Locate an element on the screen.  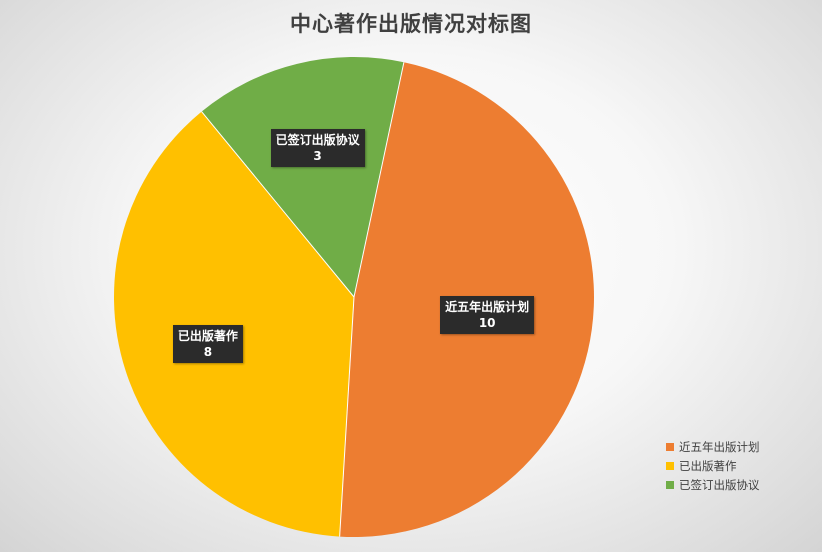
legend-item-slice-2: 已出版著作 is located at coordinates (721, 466).